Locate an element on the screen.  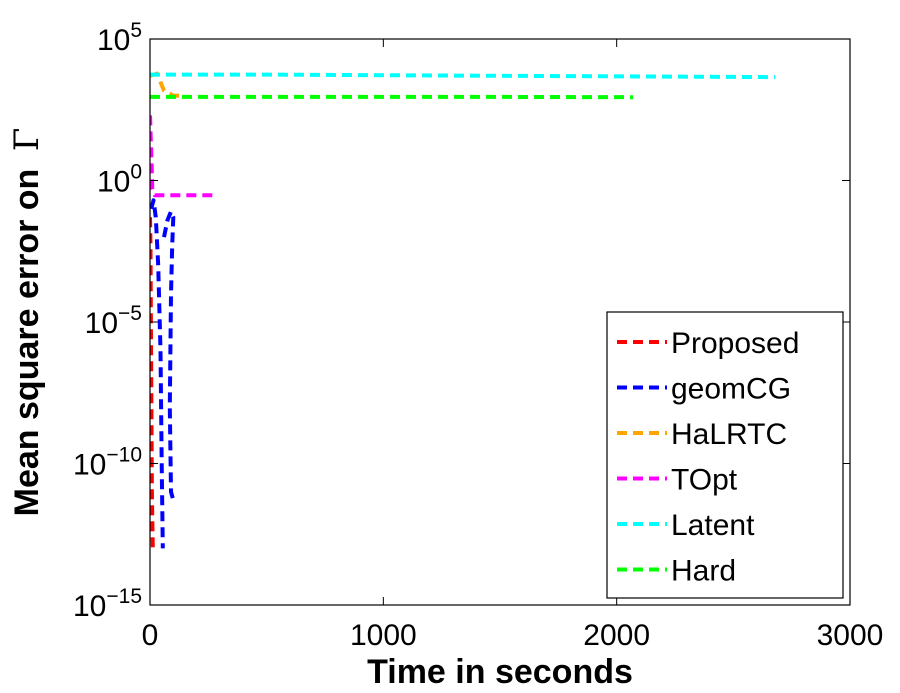
y-axis-label-symbol: Γ is located at coordinates (27, 140).